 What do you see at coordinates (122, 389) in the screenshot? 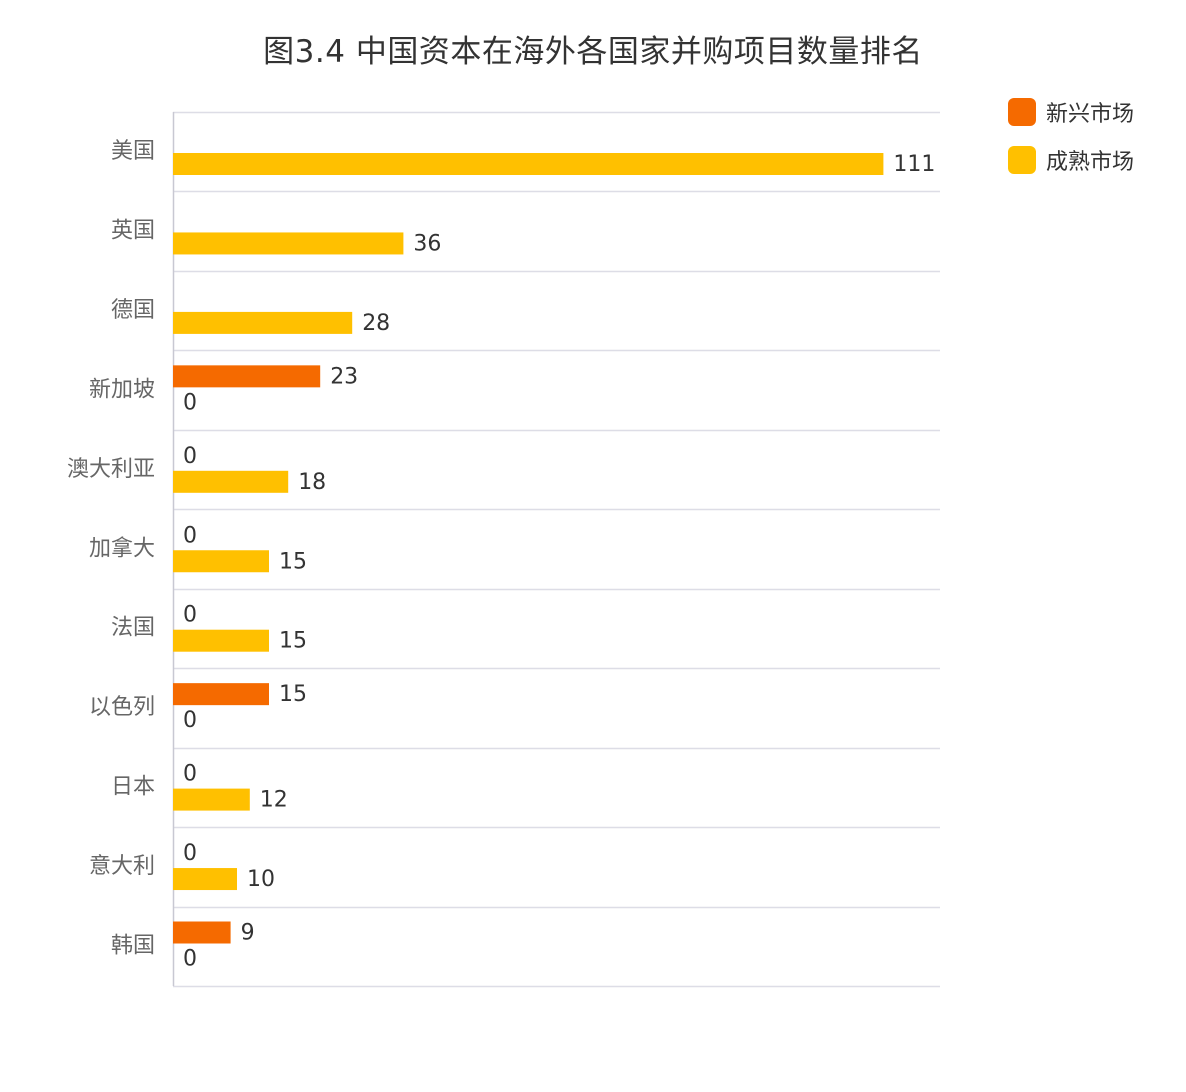
I see `category-label: 新加坡` at bounding box center [122, 389].